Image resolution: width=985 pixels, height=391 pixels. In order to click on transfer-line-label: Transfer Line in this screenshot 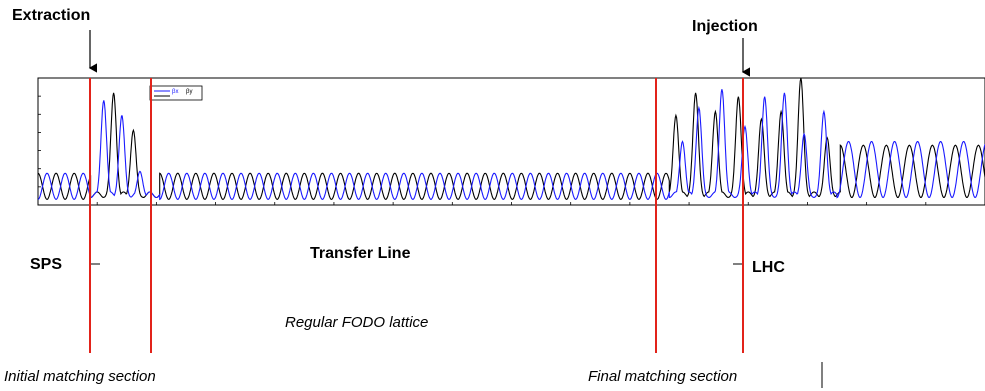, I will do `click(360, 253)`.